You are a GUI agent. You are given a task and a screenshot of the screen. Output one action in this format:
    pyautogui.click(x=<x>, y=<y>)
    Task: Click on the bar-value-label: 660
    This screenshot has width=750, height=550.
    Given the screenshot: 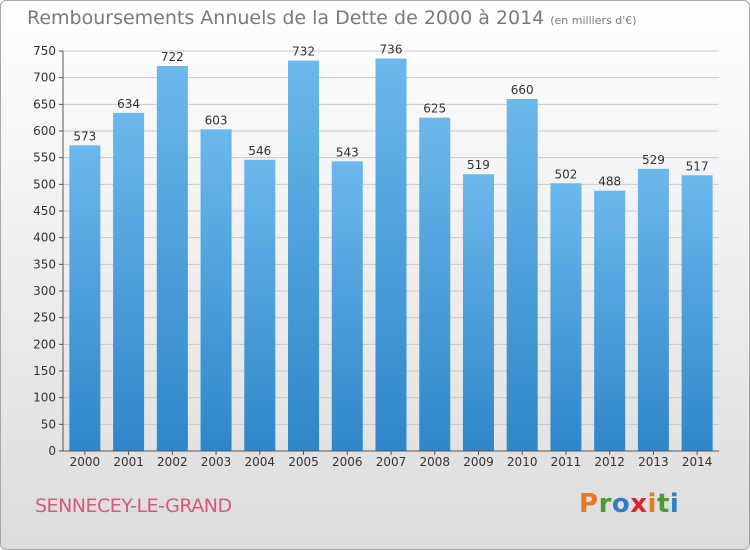 What is the action you would take?
    pyautogui.click(x=522, y=90)
    